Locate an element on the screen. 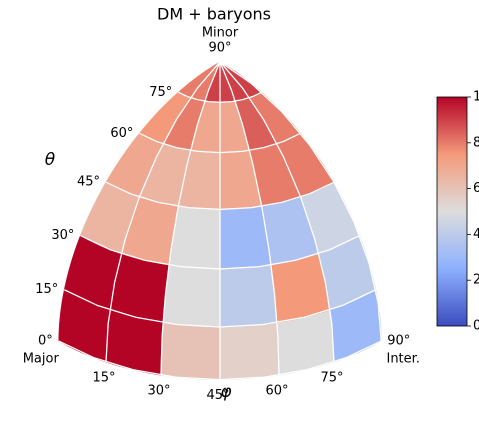 Image resolution: width=479 pixels, height=441 pixels. phi-tick-label: 15° is located at coordinates (103, 378).